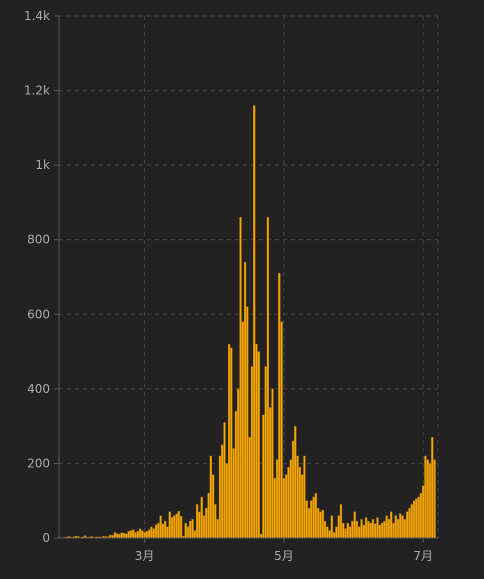 The width and height of the screenshot is (484, 579). Describe the element at coordinates (37, 91) in the screenshot. I see `y-tick-label: 1.2k` at that location.